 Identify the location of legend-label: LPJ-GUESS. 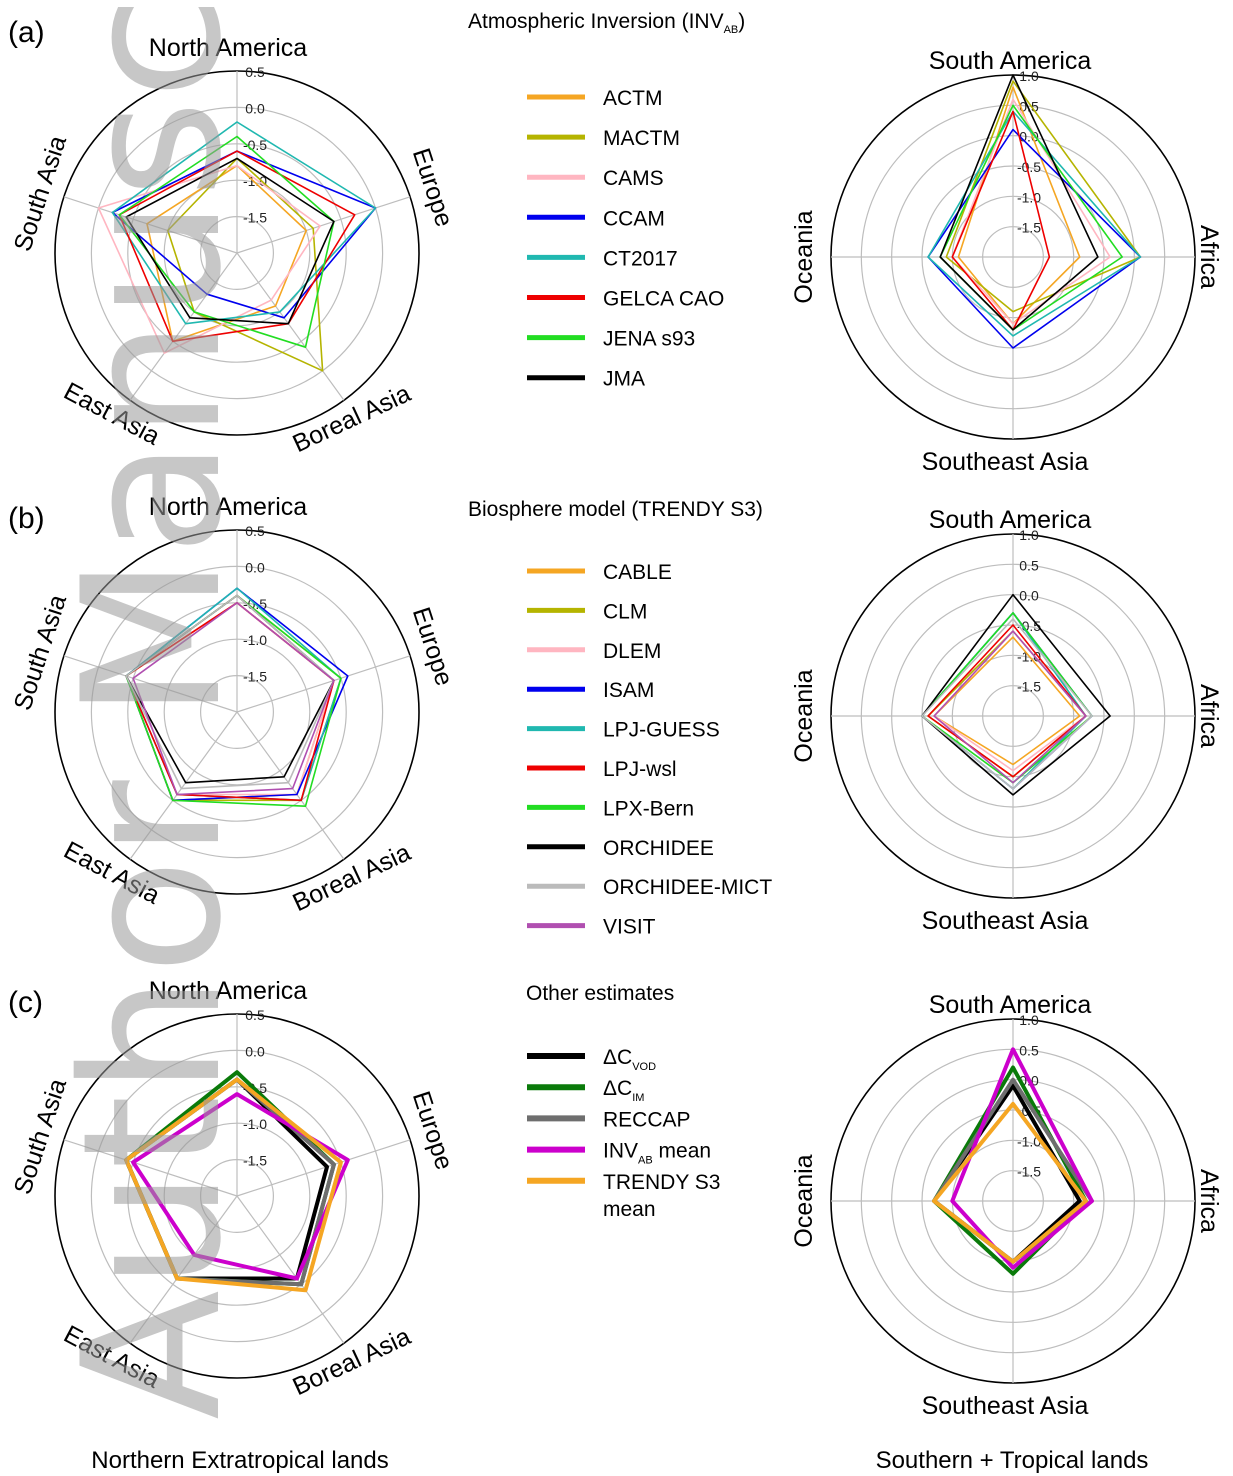
(661, 730).